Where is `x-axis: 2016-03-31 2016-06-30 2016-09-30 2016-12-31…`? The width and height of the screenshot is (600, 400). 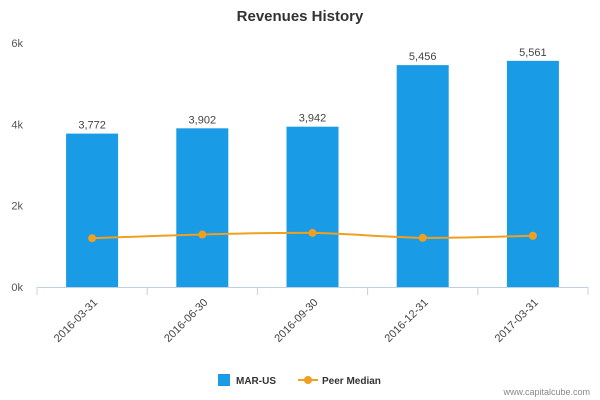 x-axis: 2016-03-31 2016-06-30 2016-09-30 2016-12-31… is located at coordinates (312, 316).